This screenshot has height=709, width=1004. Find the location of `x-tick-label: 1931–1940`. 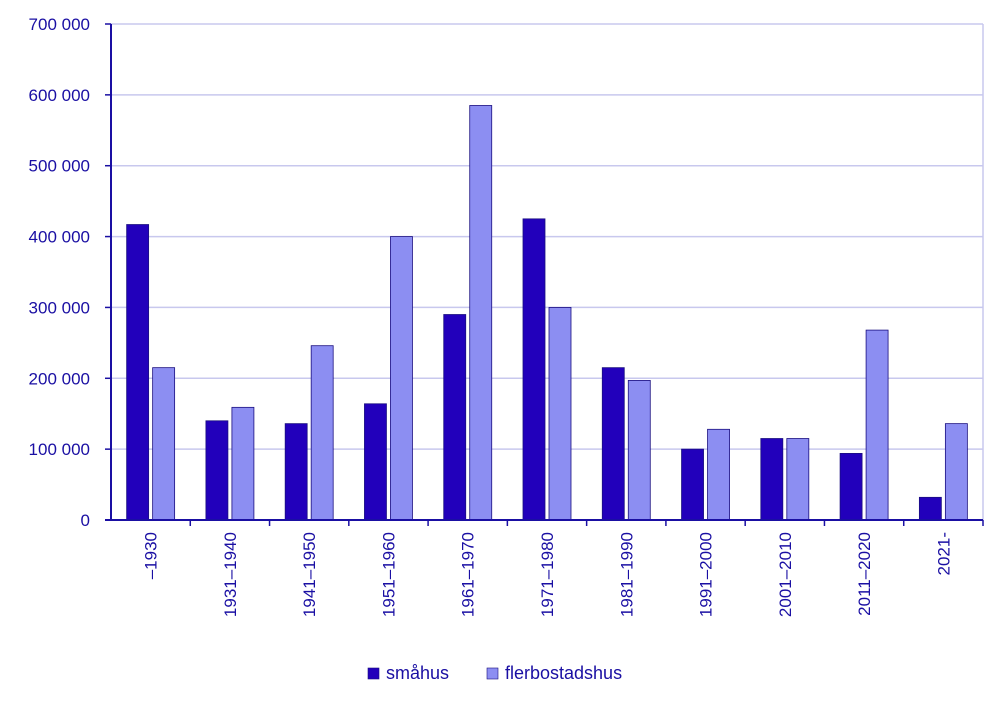

x-tick-label: 1931–1940 is located at coordinates (230, 574).